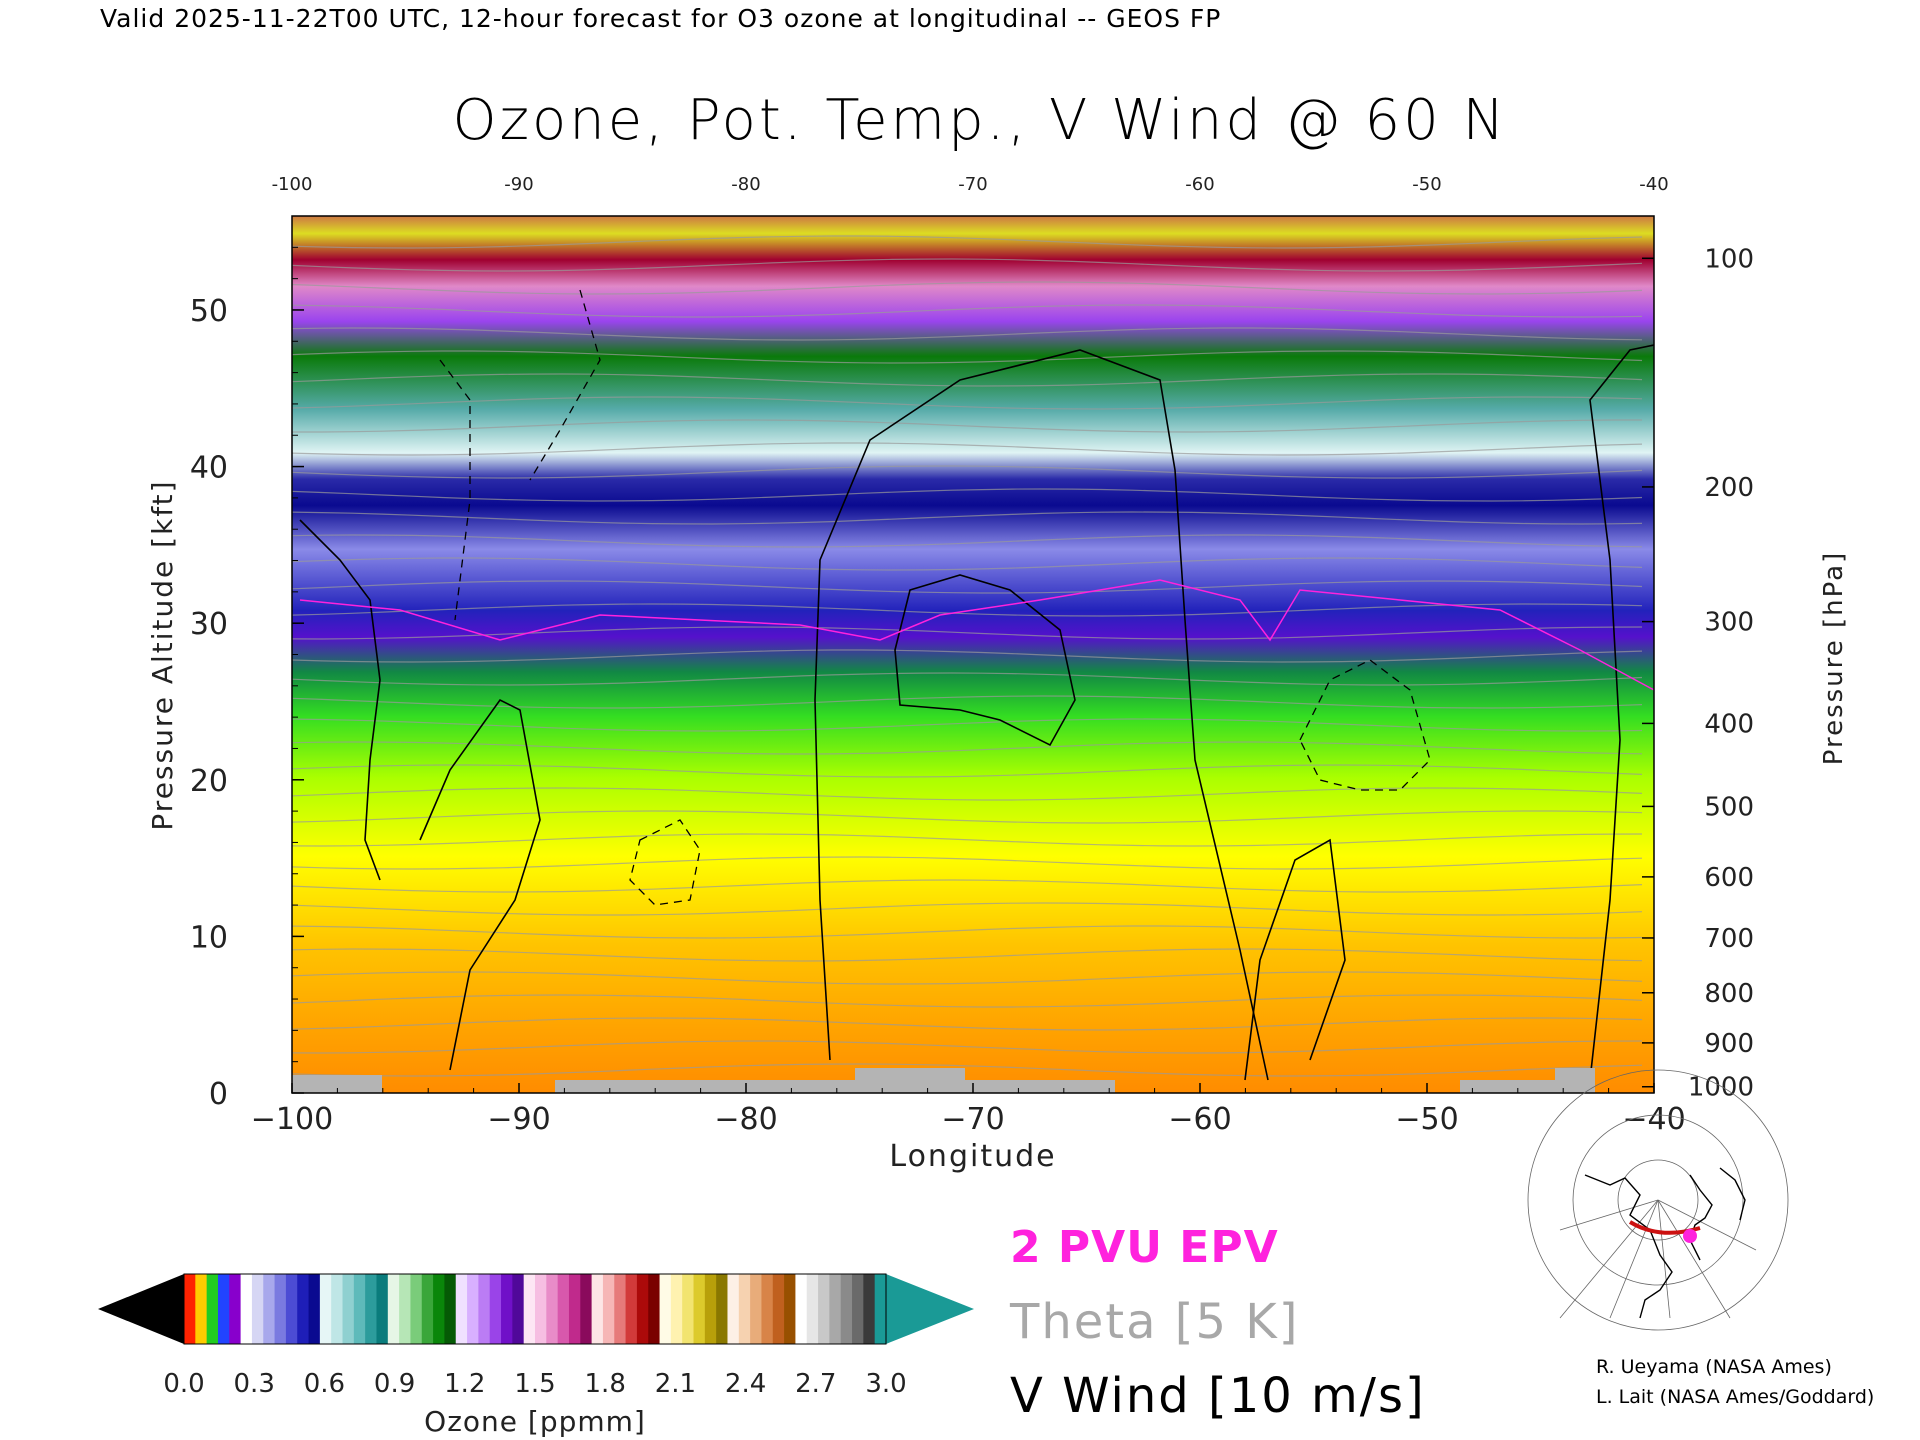 This screenshot has height=1440, width=1920. I want to click on x-top-tick-label: -70, so click(972, 184).